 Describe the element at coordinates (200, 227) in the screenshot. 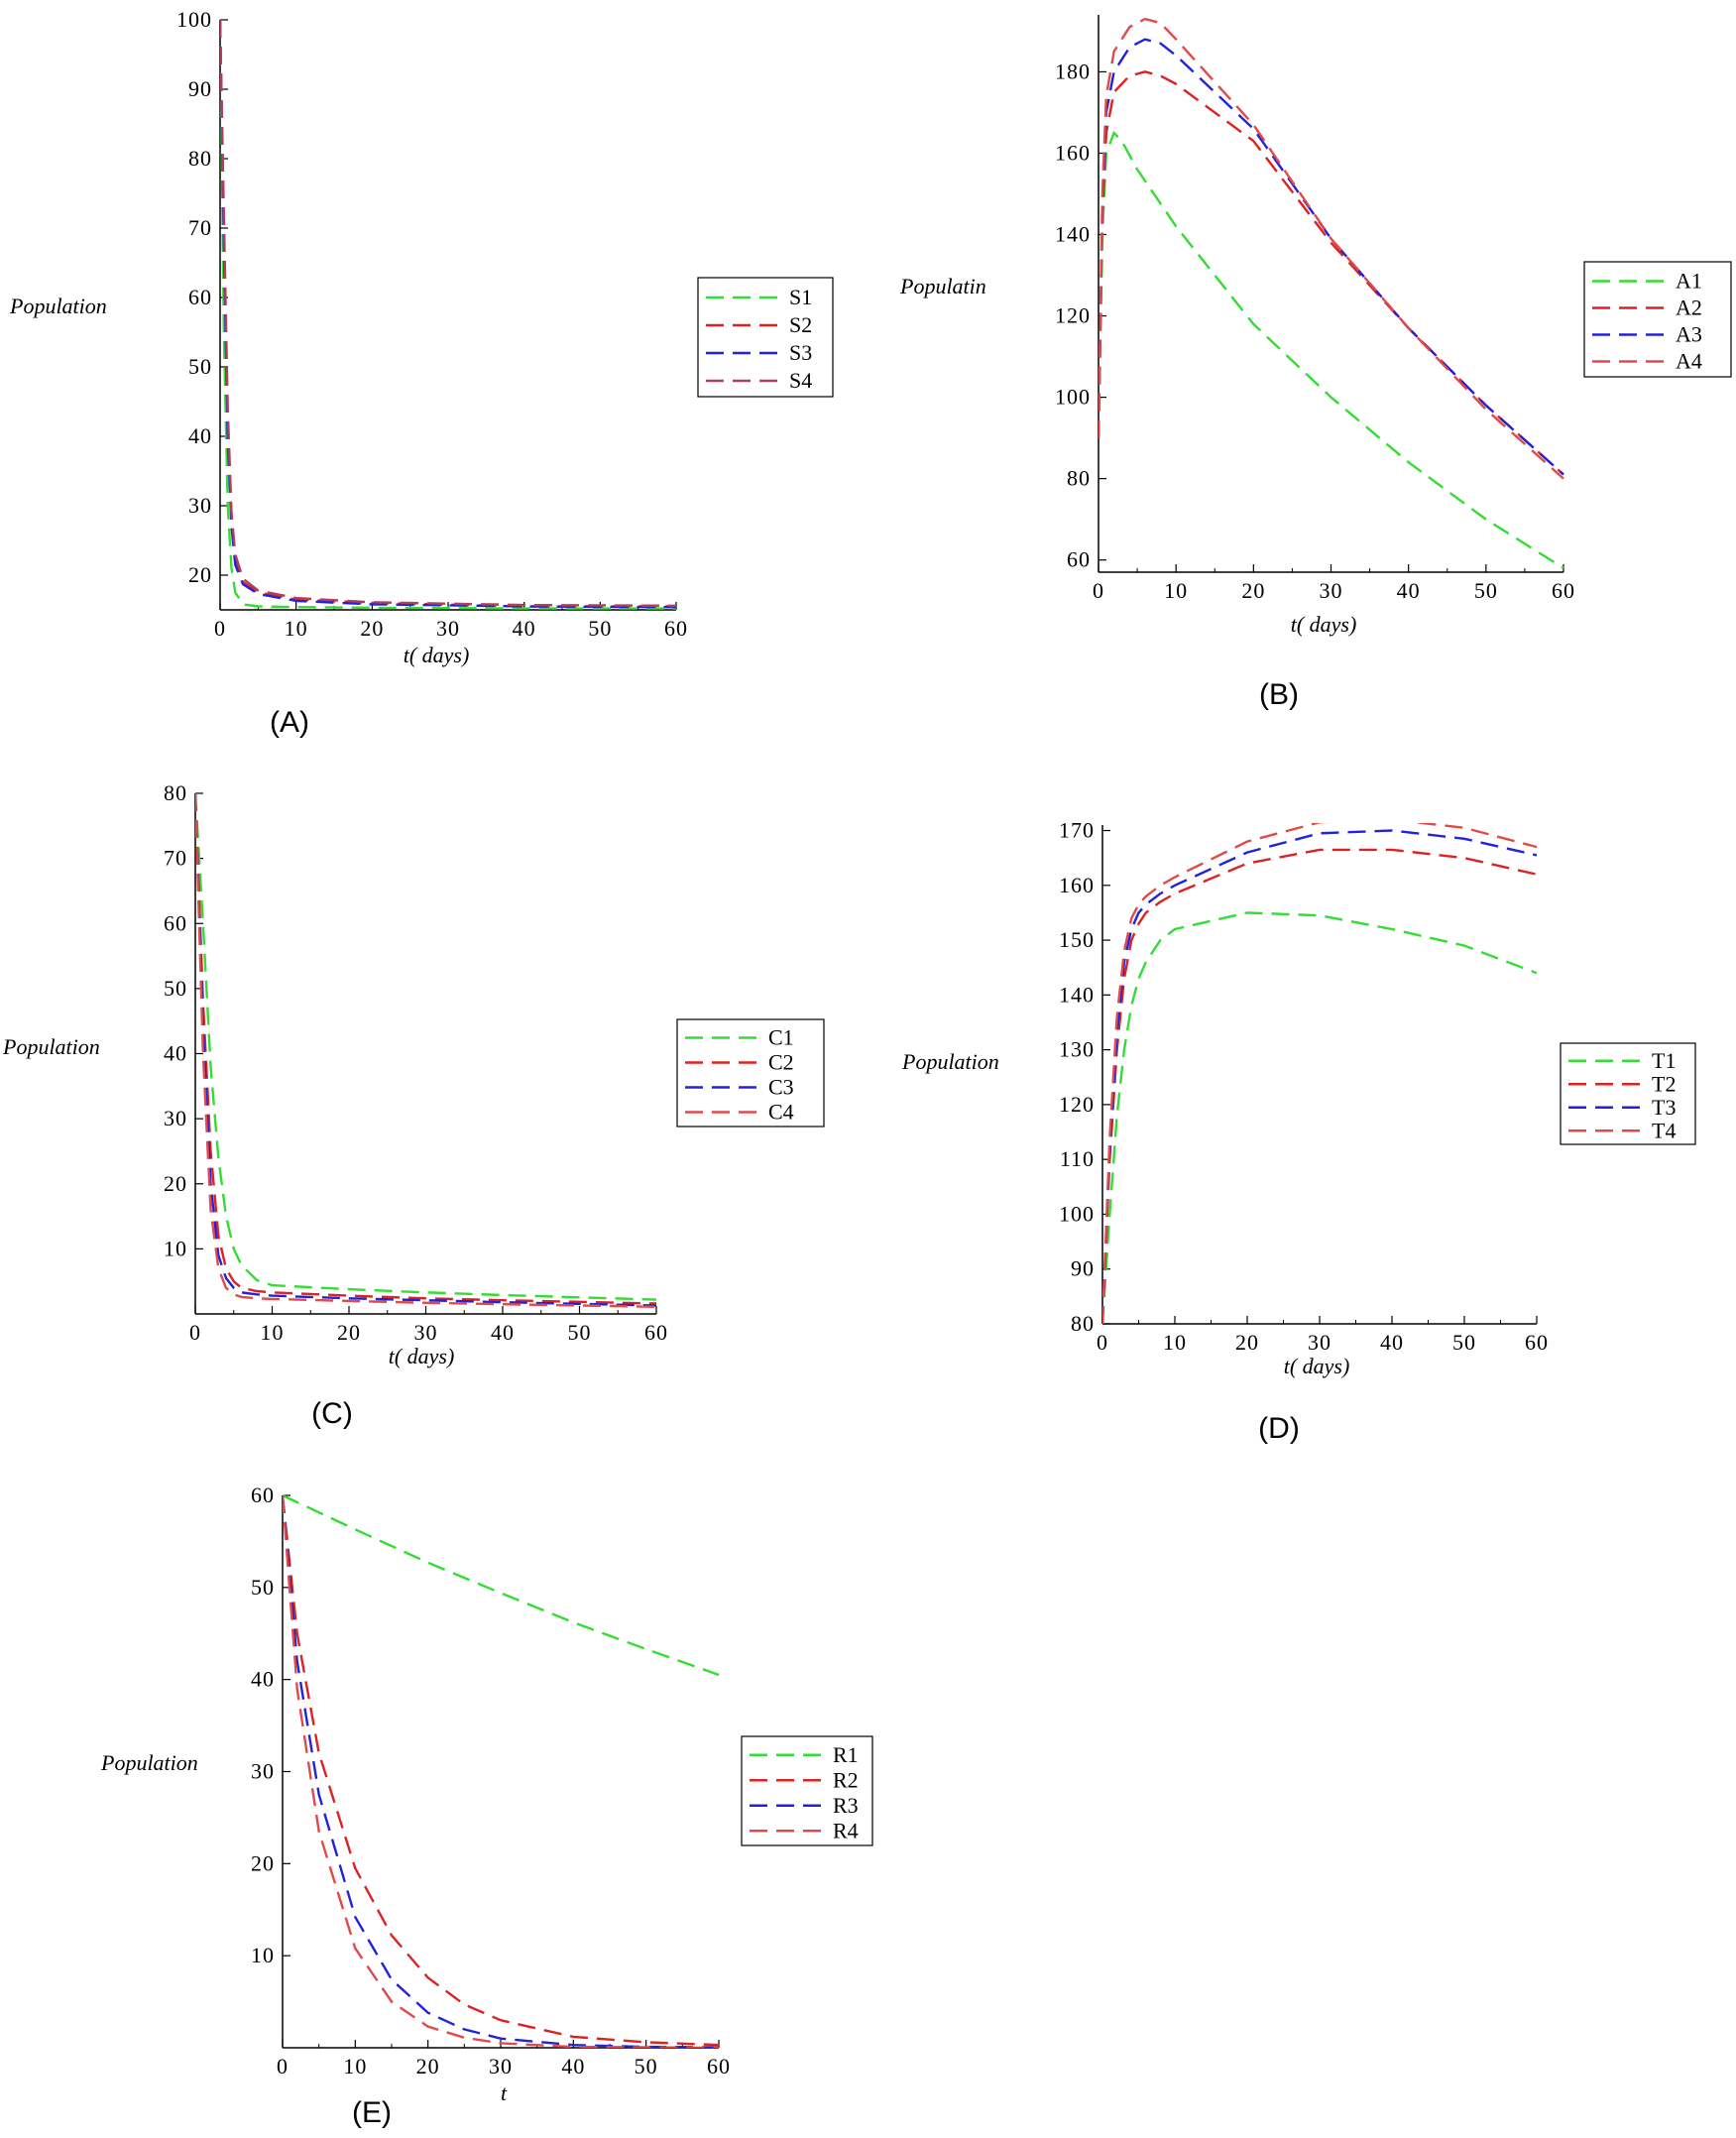

I see `y-tick-label: 70` at that location.